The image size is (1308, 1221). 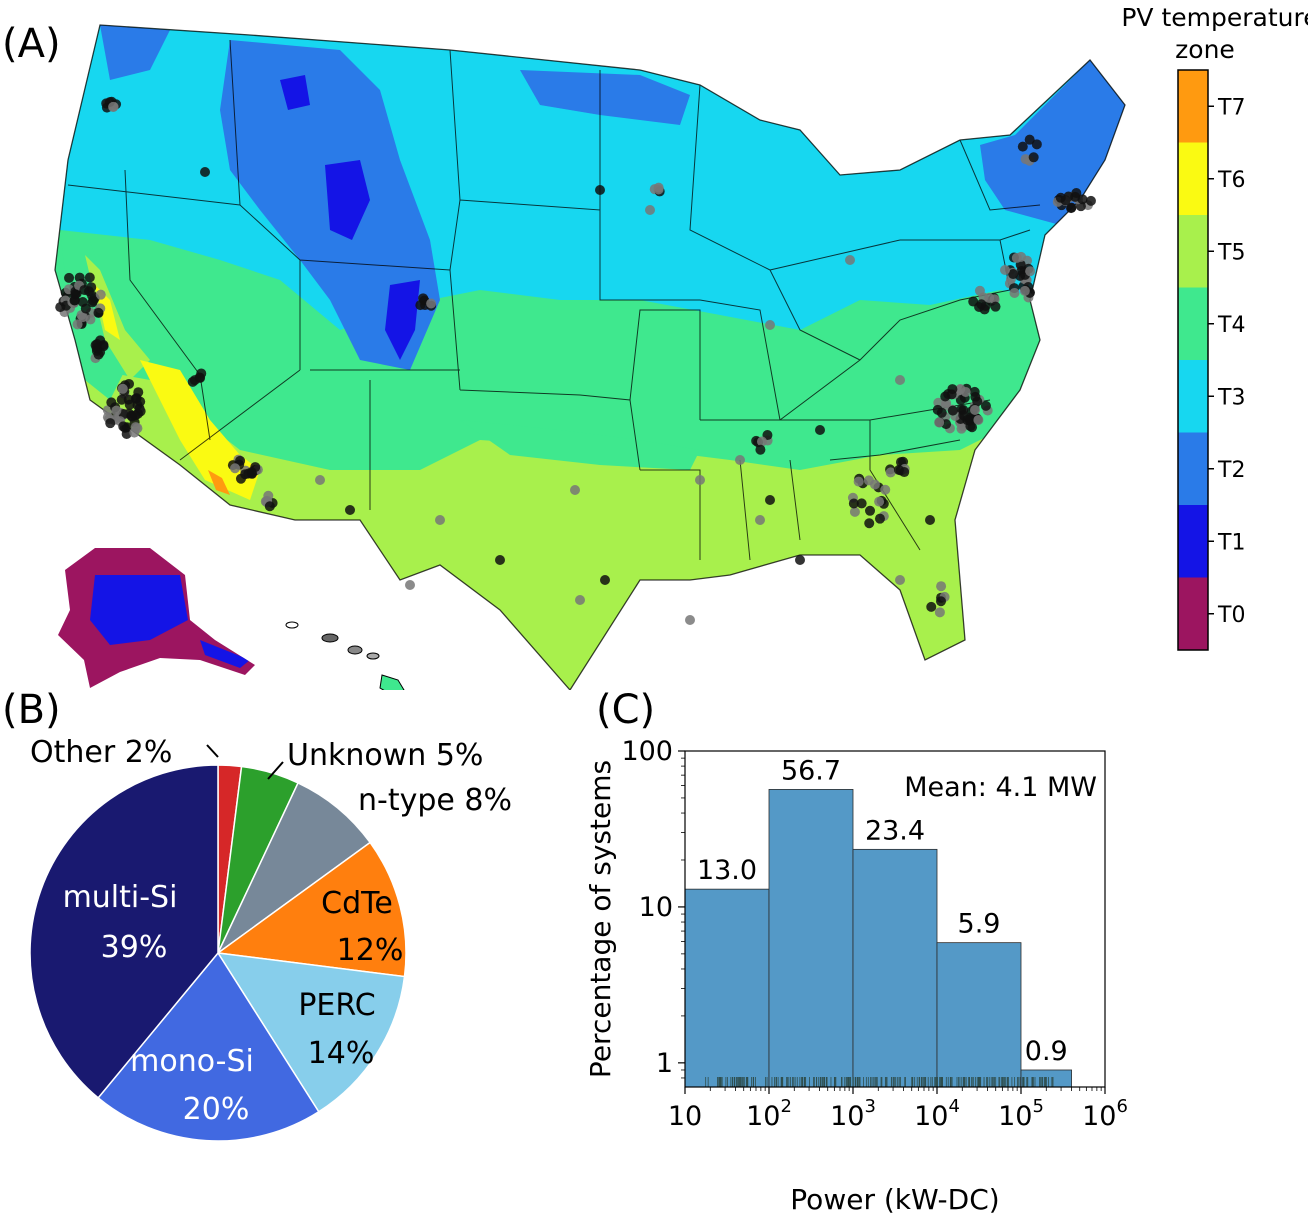 What do you see at coordinates (225, 654) in the screenshot?
I see `alaska-t1-panhandle` at bounding box center [225, 654].